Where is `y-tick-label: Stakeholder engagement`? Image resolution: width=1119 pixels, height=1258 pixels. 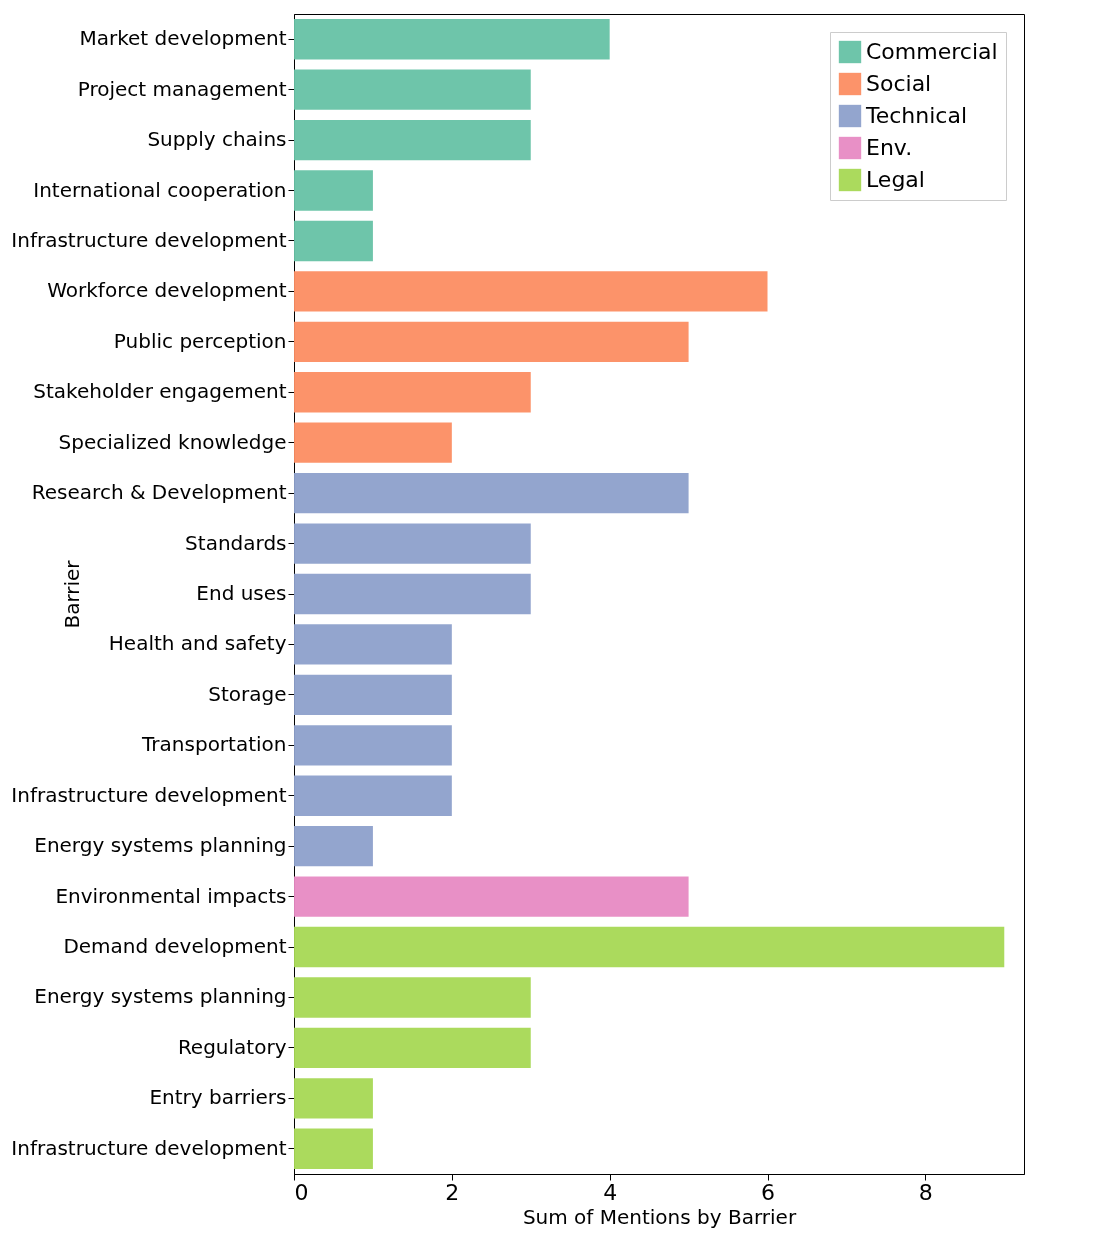 y-tick-label: Stakeholder engagement is located at coordinates (160, 391).